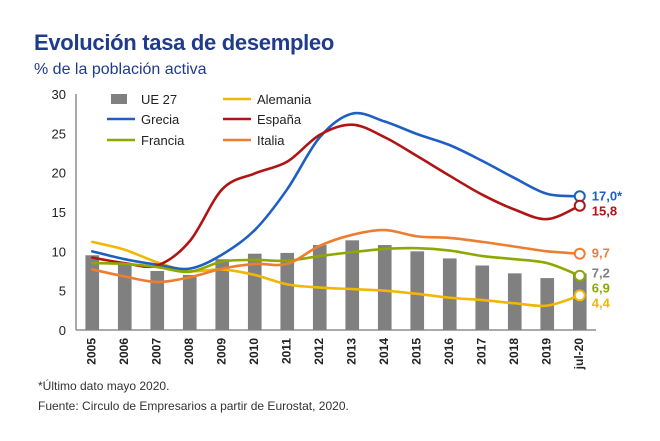 Image resolution: width=660 pixels, height=441 pixels. Describe the element at coordinates (62, 291) in the screenshot. I see `y-tick-label: 5` at that location.